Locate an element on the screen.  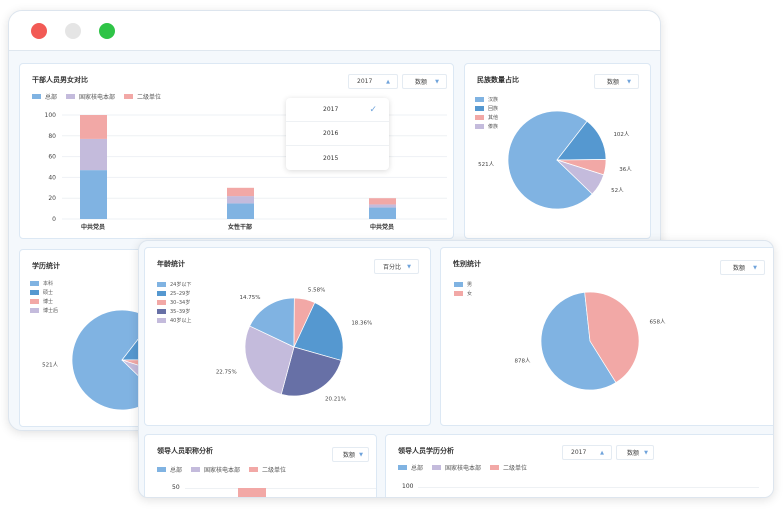
ethnic-pie: 521人 102人 36人 52人 is located at coordinates (555, 160).